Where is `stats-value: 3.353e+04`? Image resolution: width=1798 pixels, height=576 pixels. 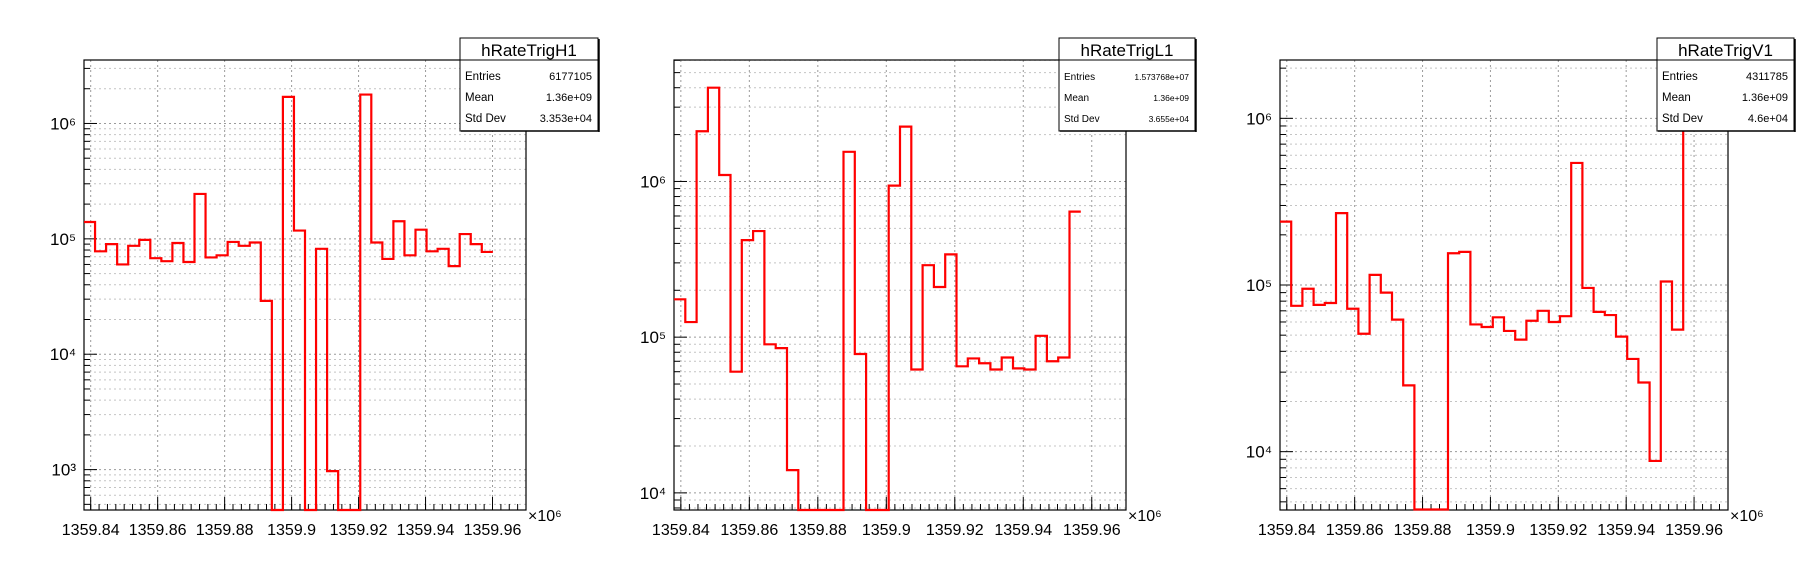 stats-value: 3.353e+04 is located at coordinates (566, 119).